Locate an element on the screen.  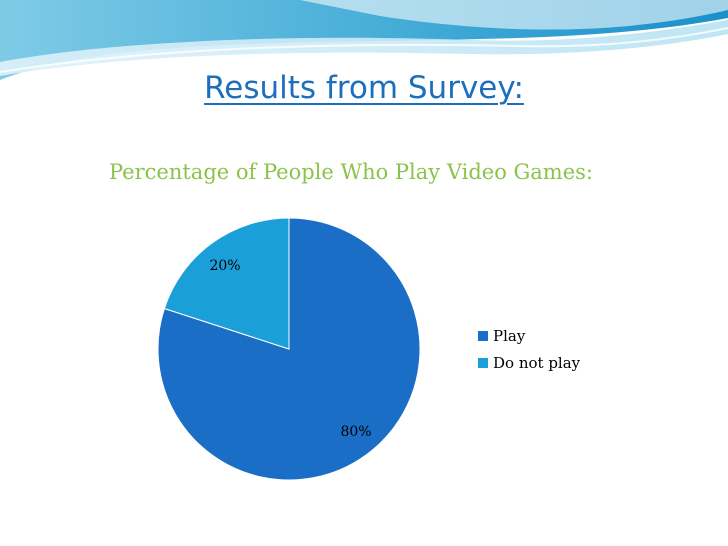
legend-item-do-not-play: Do not play is located at coordinates (529, 362).